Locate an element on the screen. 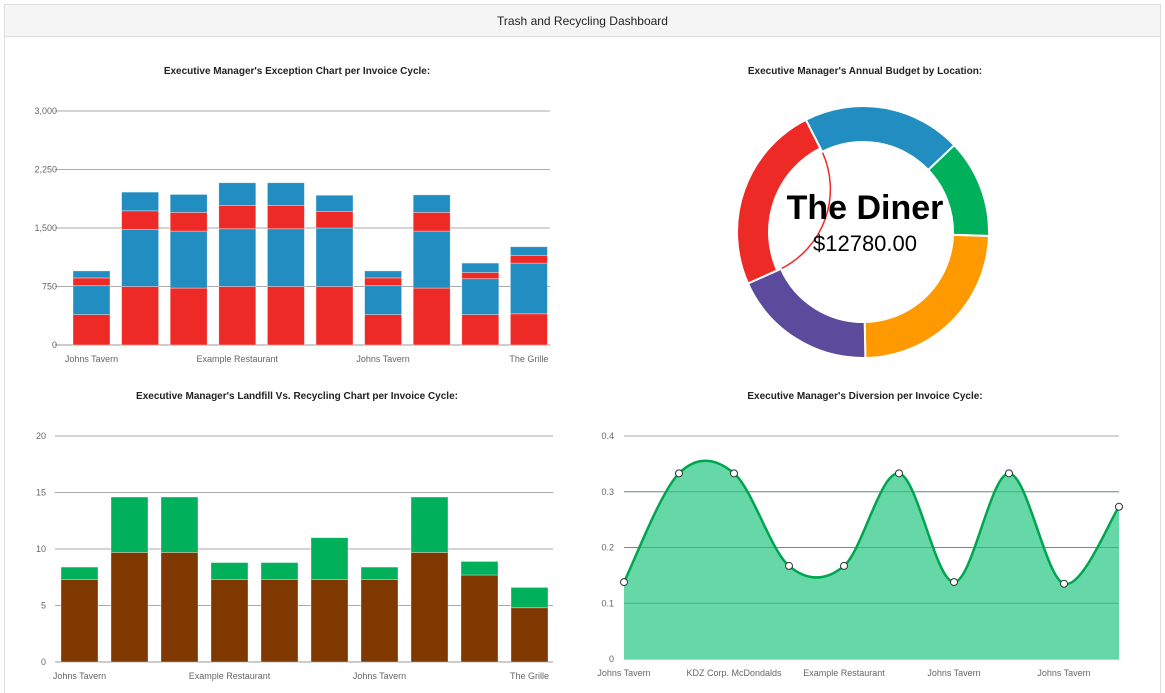 This screenshot has height=693, width=1165. x-axis-label: The Grille is located at coordinates (529, 676).